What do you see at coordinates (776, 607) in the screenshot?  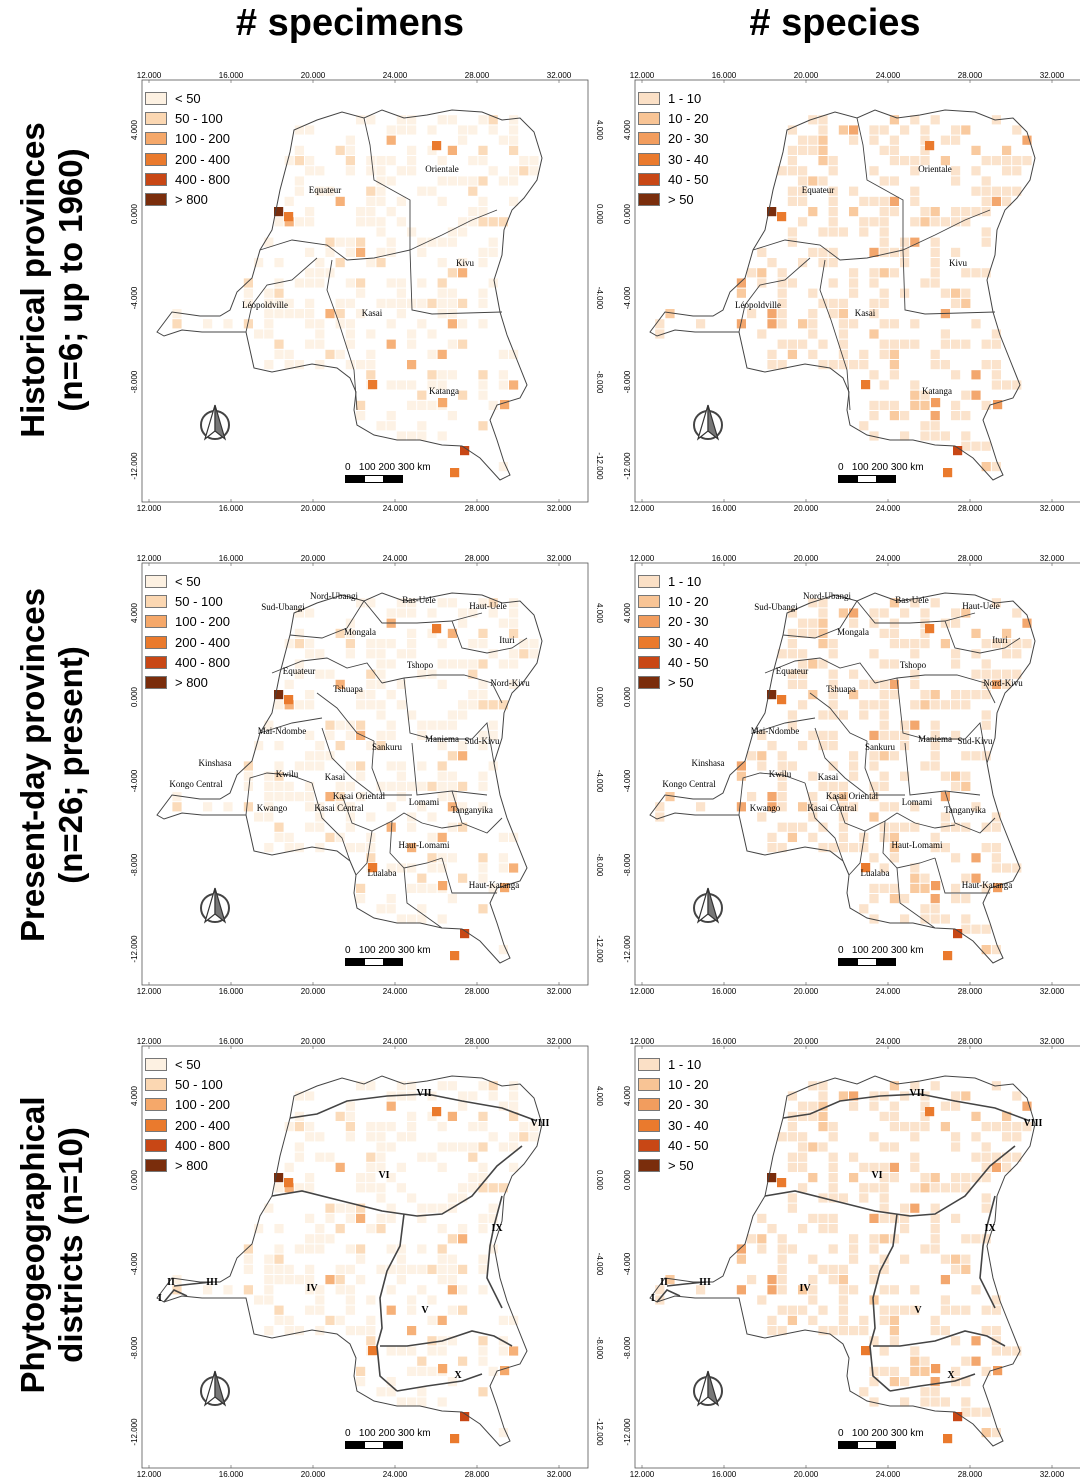 I see `region-label: Sud-Ubangi` at bounding box center [776, 607].